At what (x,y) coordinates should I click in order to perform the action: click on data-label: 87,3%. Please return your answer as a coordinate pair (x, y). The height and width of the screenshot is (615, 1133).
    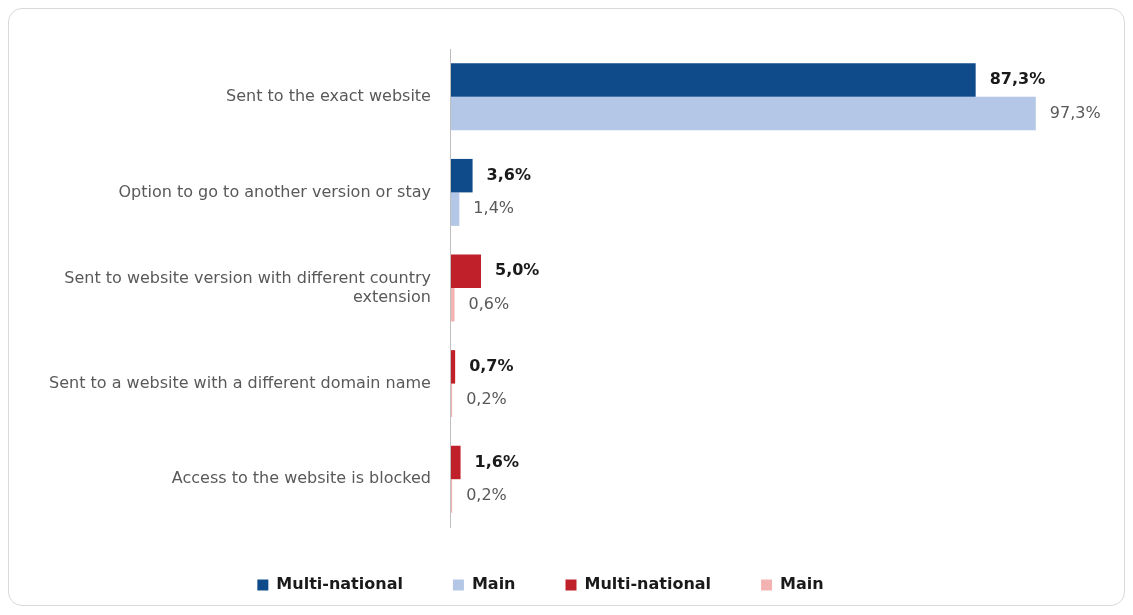
    Looking at the image, I should click on (1017, 79).